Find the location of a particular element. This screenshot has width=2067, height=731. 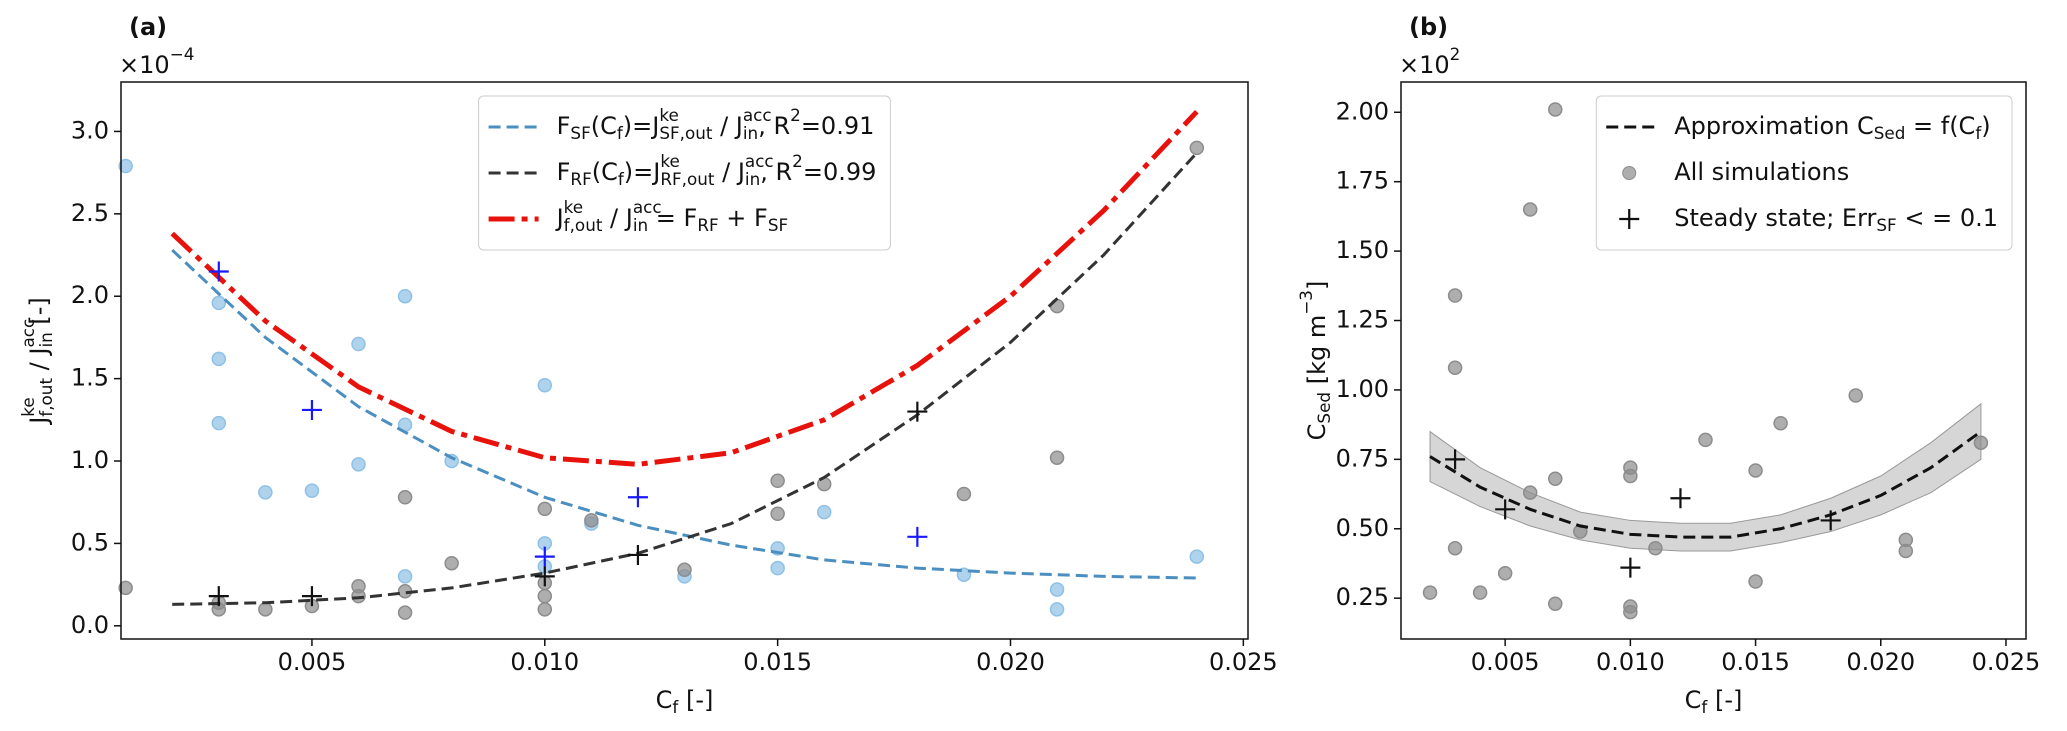

legend-box is located at coordinates (684, 173).